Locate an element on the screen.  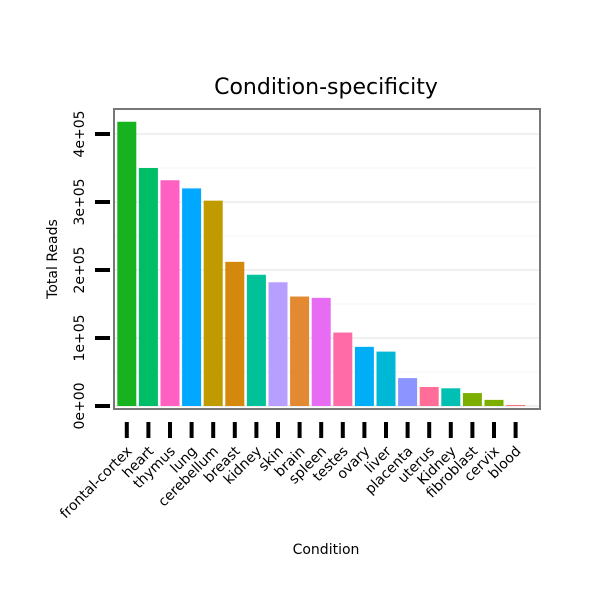
bar-heart is located at coordinates (148, 287).